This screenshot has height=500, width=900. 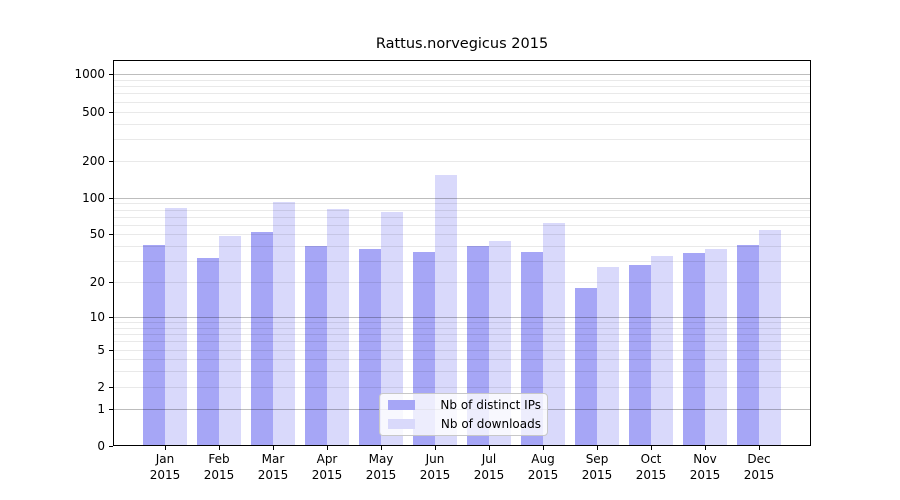 What do you see at coordinates (770, 338) in the screenshot?
I see `bar-downloads-dec` at bounding box center [770, 338].